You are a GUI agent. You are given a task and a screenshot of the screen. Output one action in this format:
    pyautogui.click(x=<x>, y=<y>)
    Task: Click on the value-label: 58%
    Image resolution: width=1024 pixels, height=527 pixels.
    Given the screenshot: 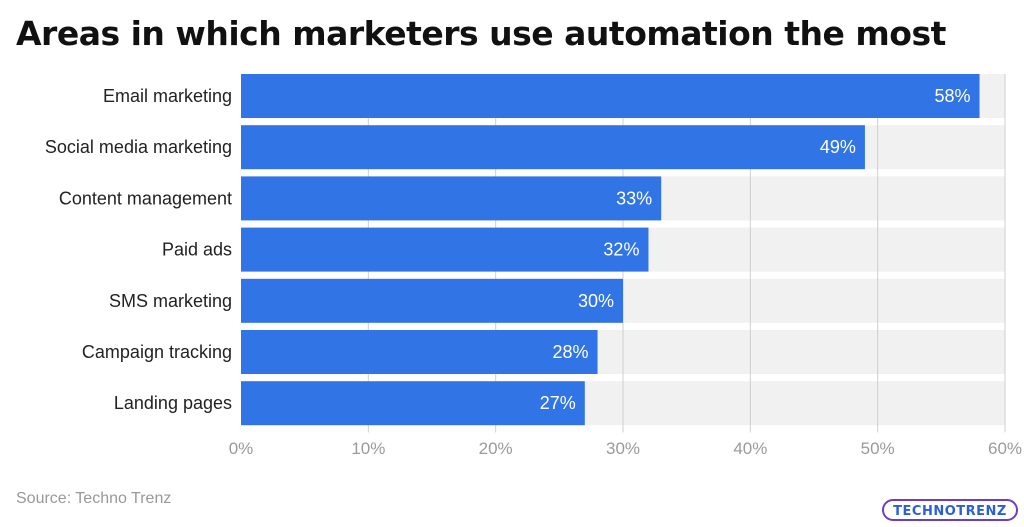 What is the action you would take?
    pyautogui.click(x=953, y=96)
    